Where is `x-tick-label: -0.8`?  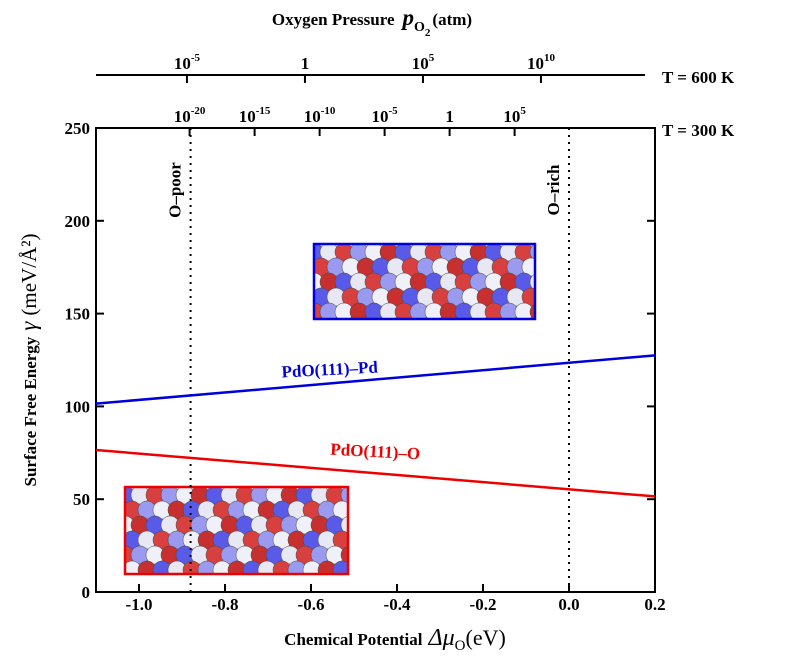
x-tick-label: -0.8 is located at coordinates (225, 604).